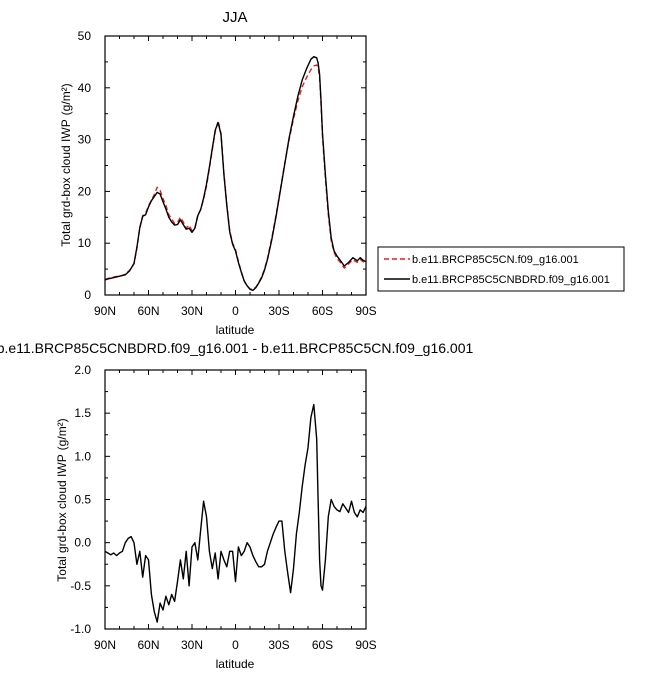  Describe the element at coordinates (80, 586) in the screenshot. I see `bottom-chart-y-tick-label: -0.5` at that location.